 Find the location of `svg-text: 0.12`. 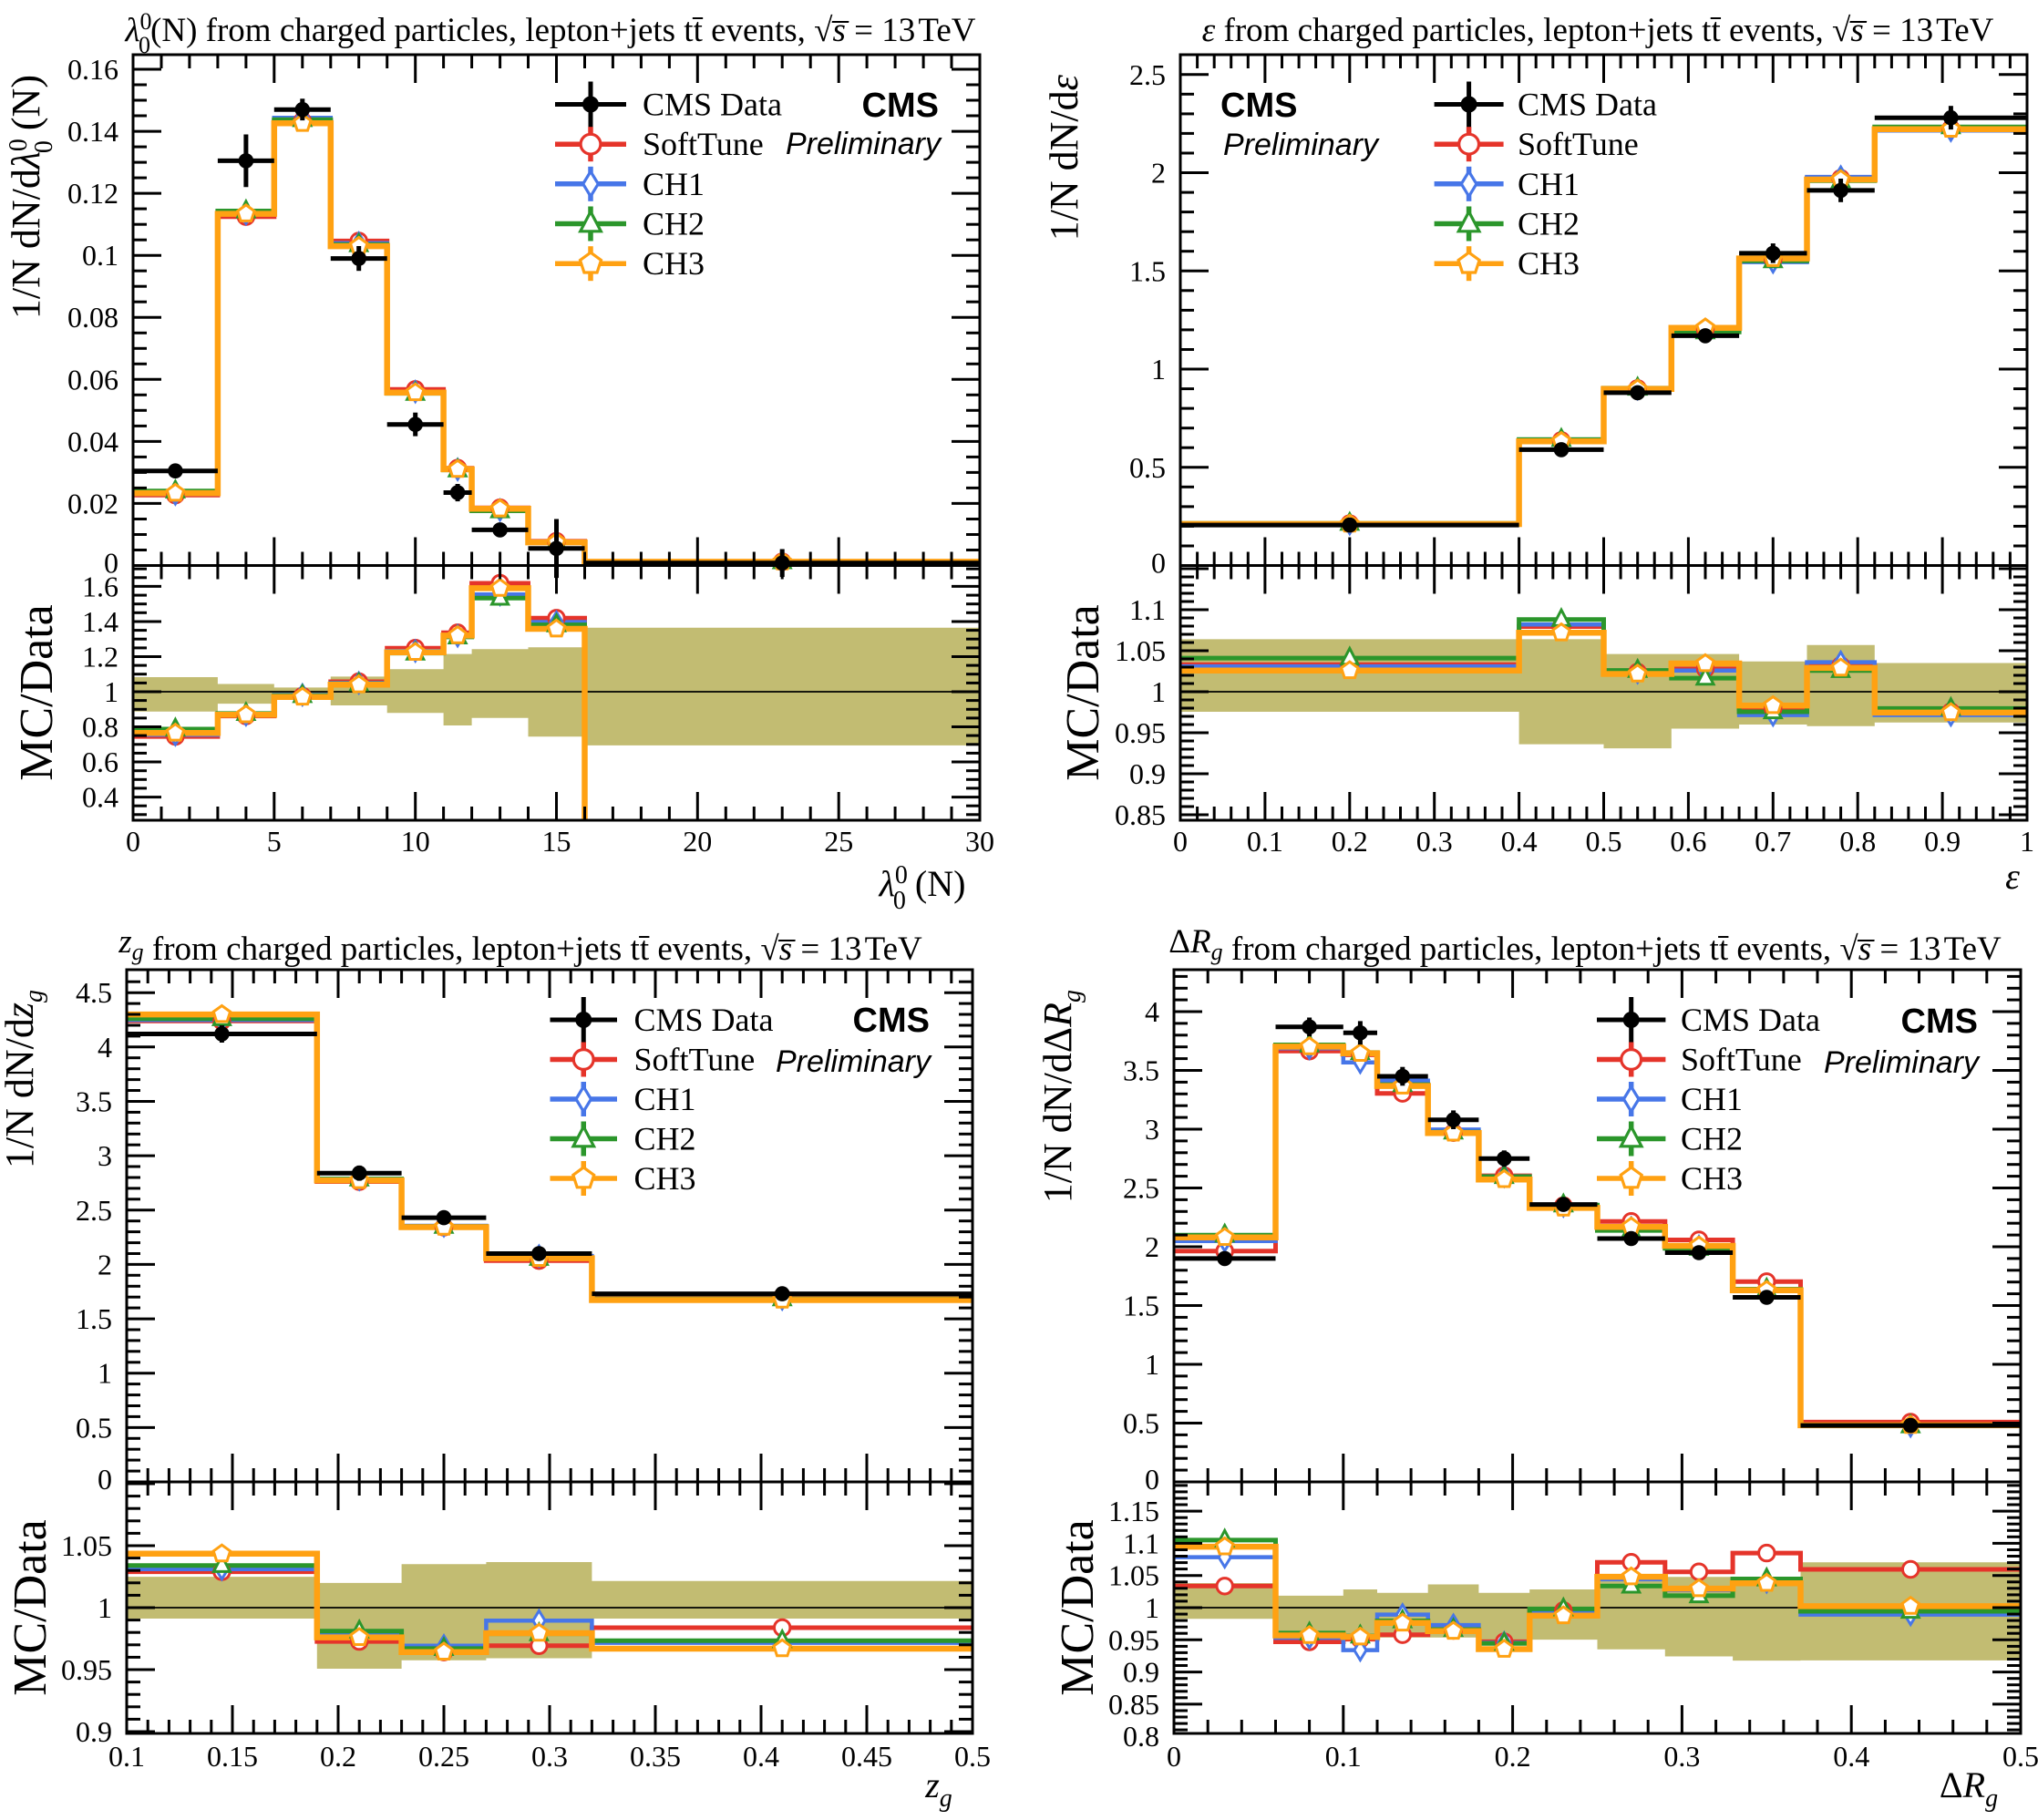

svg-text: 0.12 is located at coordinates (92, 194).